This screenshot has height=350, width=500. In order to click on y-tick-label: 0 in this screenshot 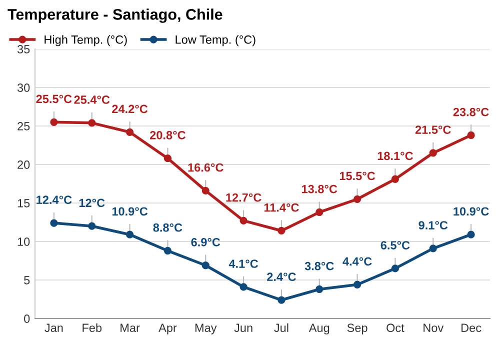, I will do `click(27, 318)`.